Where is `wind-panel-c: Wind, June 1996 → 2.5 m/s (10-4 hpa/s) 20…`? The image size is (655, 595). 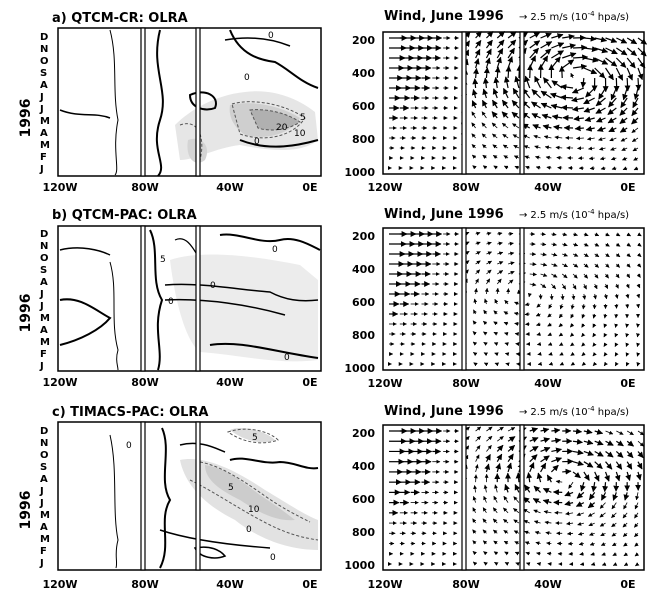
wind-panel-c: Wind, June 1996 → 2.5 m/s (10-4 hpa/s) 20… is located at coordinates (494, 497).